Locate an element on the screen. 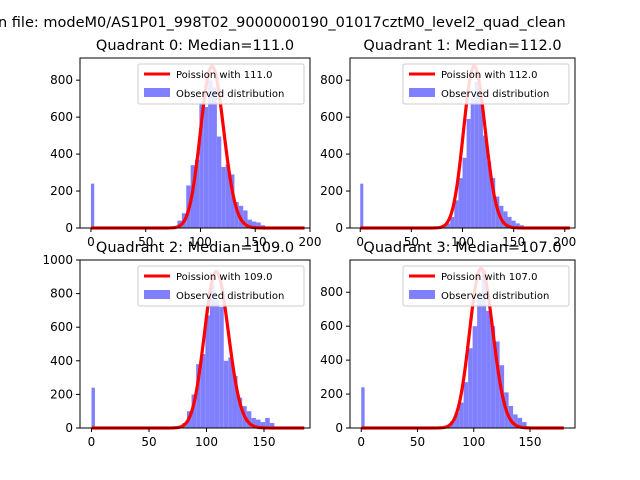 The width and height of the screenshot is (640, 480). subplot-title: Quadrant 1: Median=112.0 is located at coordinates (462, 46).